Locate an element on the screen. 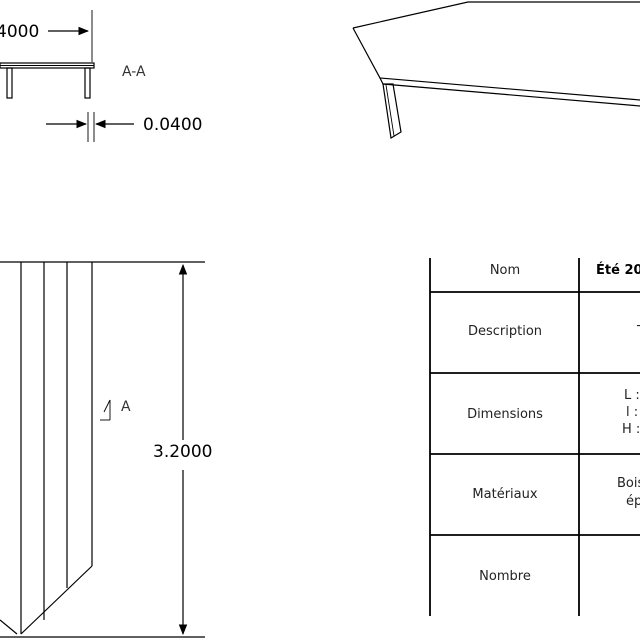 The height and width of the screenshot is (640, 640). table-leg-front is located at coordinates (392, 111).